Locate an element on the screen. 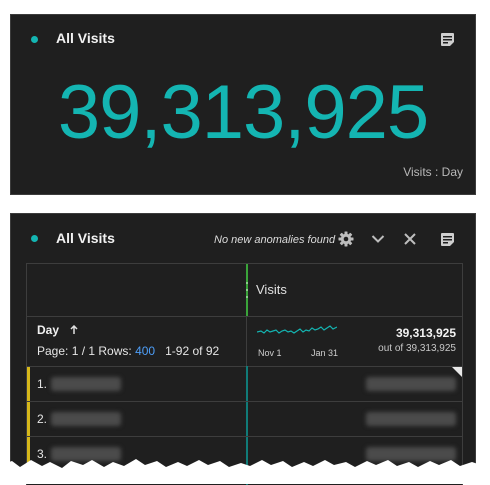  summary-subtitle: Visits : Day is located at coordinates (433, 172).